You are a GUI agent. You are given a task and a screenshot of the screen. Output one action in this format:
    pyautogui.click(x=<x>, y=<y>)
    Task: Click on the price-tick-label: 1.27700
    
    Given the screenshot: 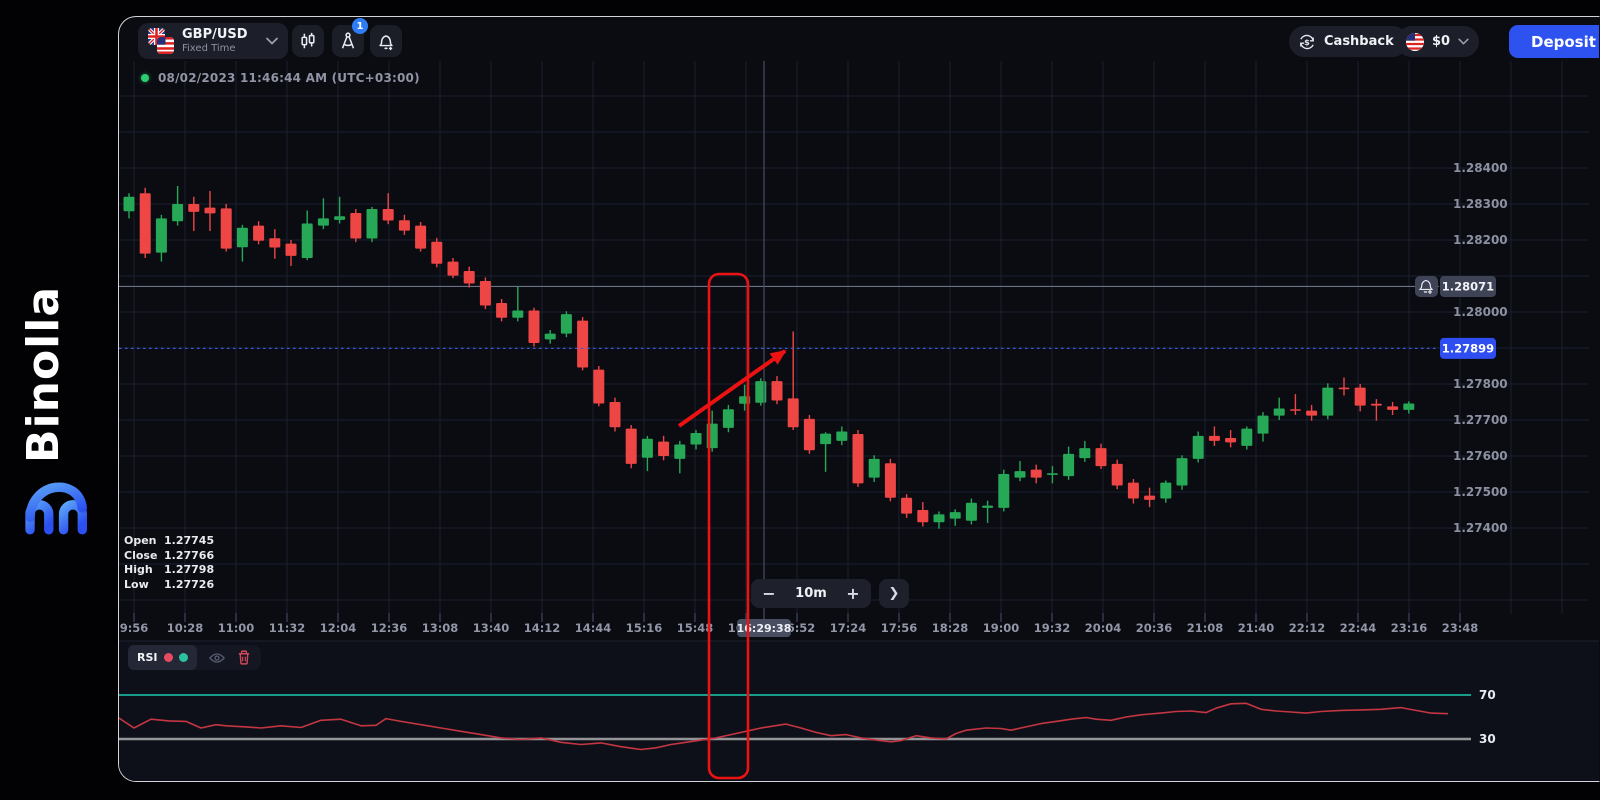 What is the action you would take?
    pyautogui.click(x=1480, y=420)
    